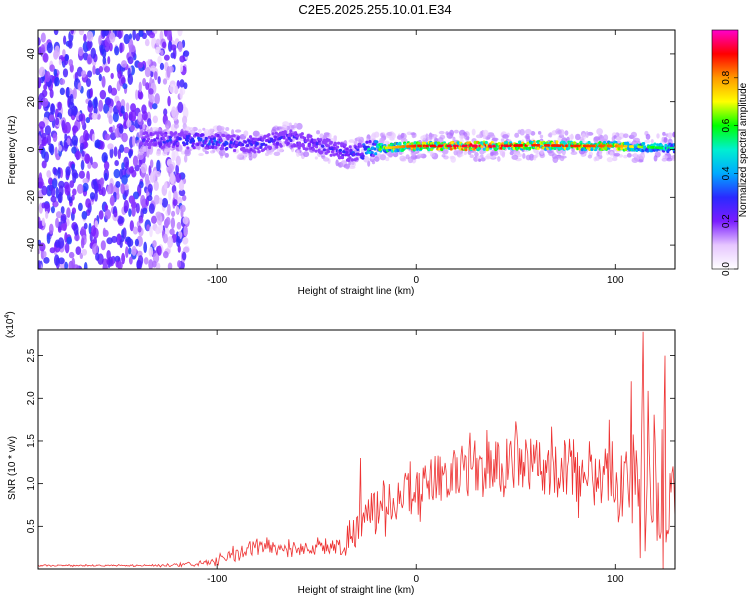  What do you see at coordinates (615, 579) in the screenshot?
I see `snr-xtick-label: 100` at bounding box center [615, 579].